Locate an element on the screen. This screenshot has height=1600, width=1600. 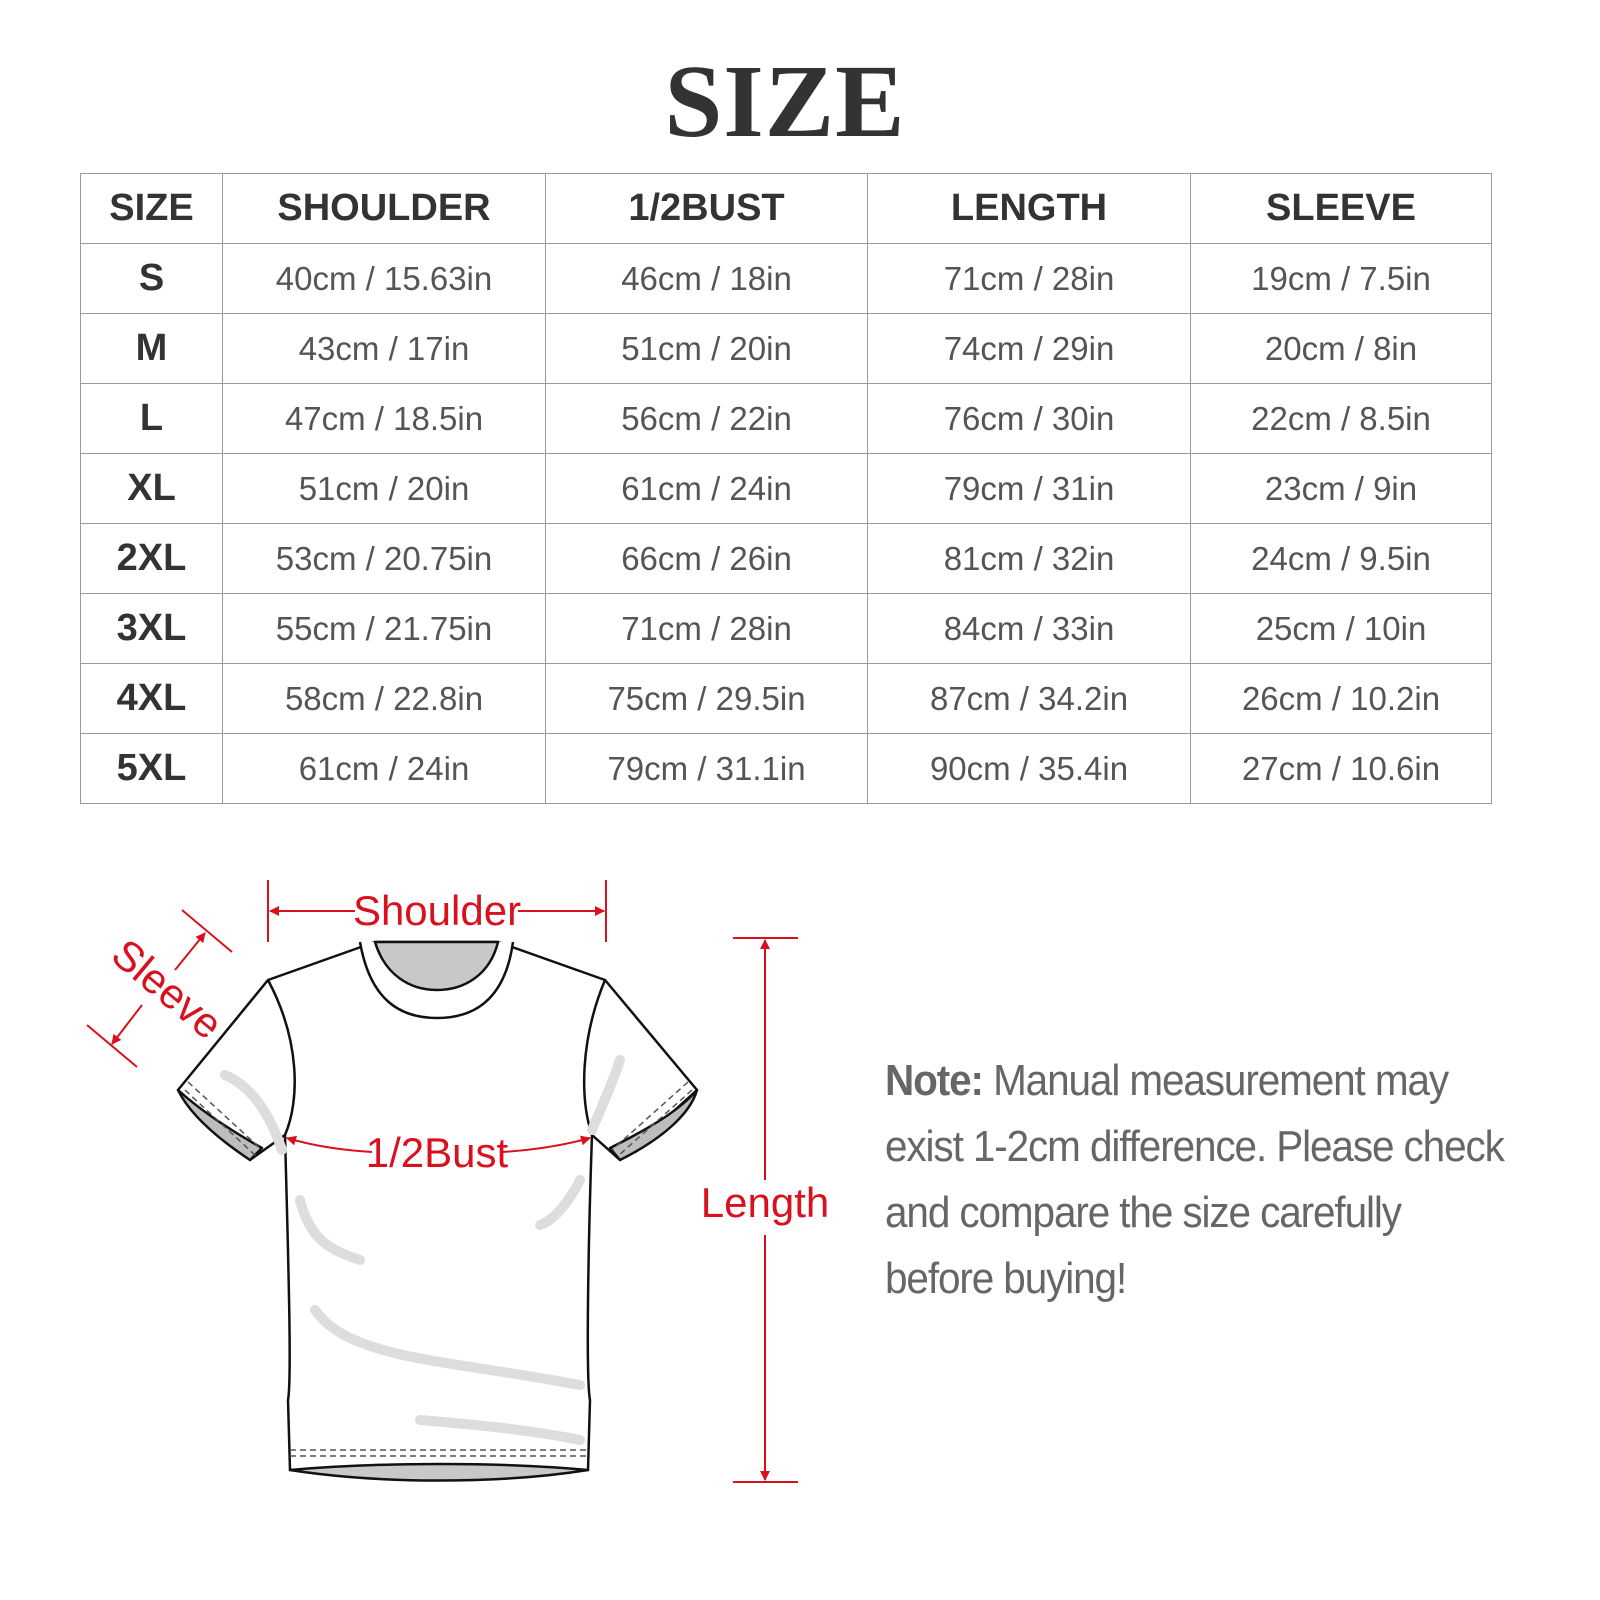
cell-bust: 71cm / 28in is located at coordinates (706, 628).